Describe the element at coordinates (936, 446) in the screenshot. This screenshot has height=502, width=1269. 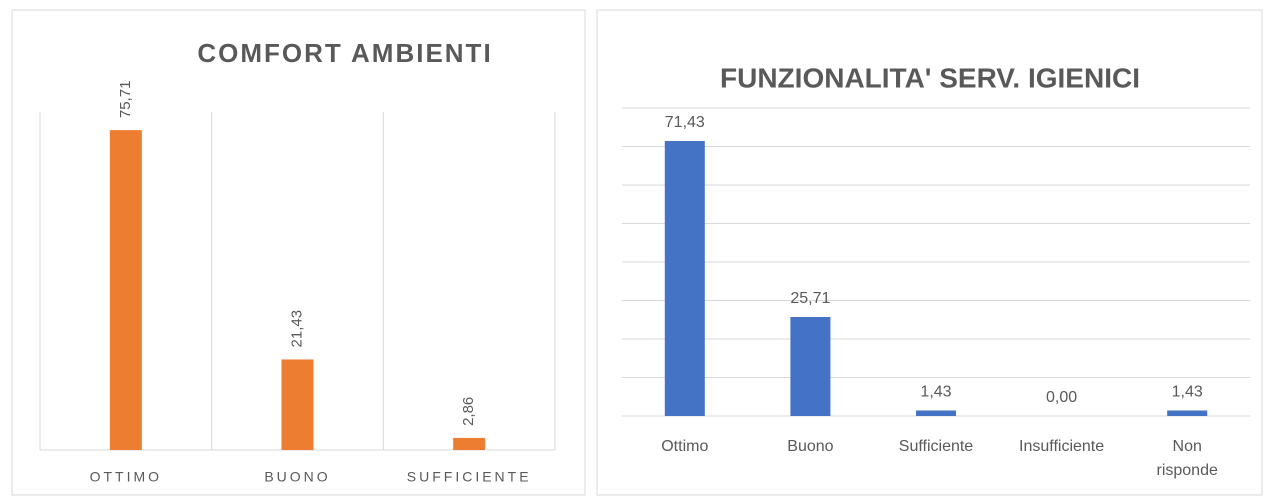
I see `x-tick-label: Sufficiente` at that location.